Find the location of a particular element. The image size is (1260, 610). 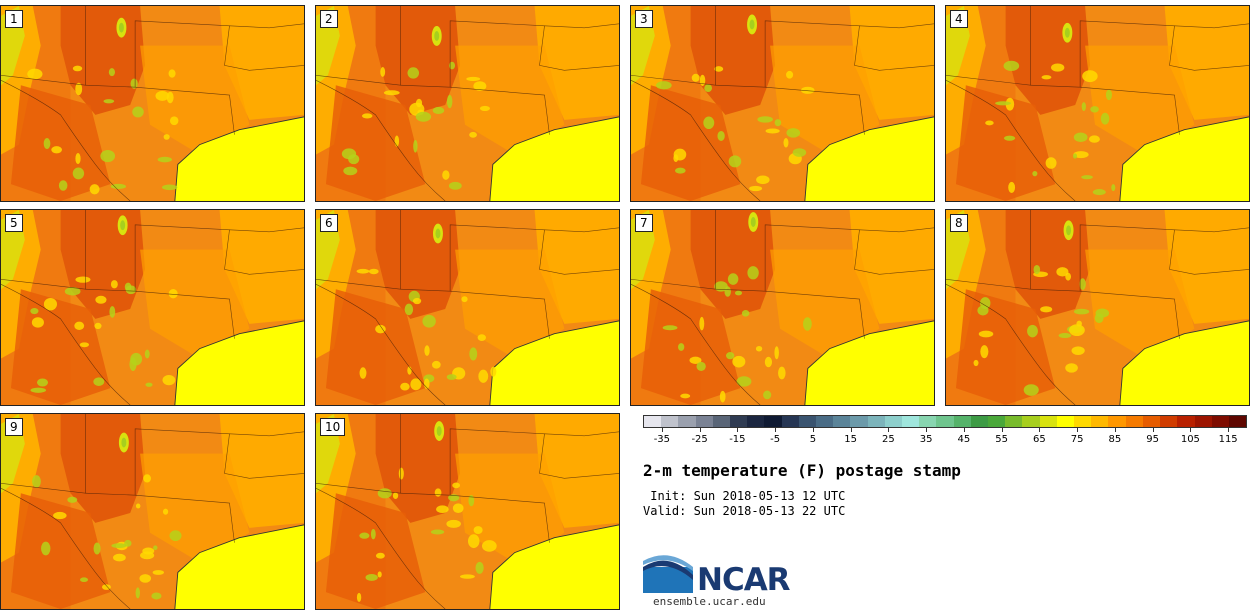

colorbar-tick-label: 15 is located at coordinates (850, 439).